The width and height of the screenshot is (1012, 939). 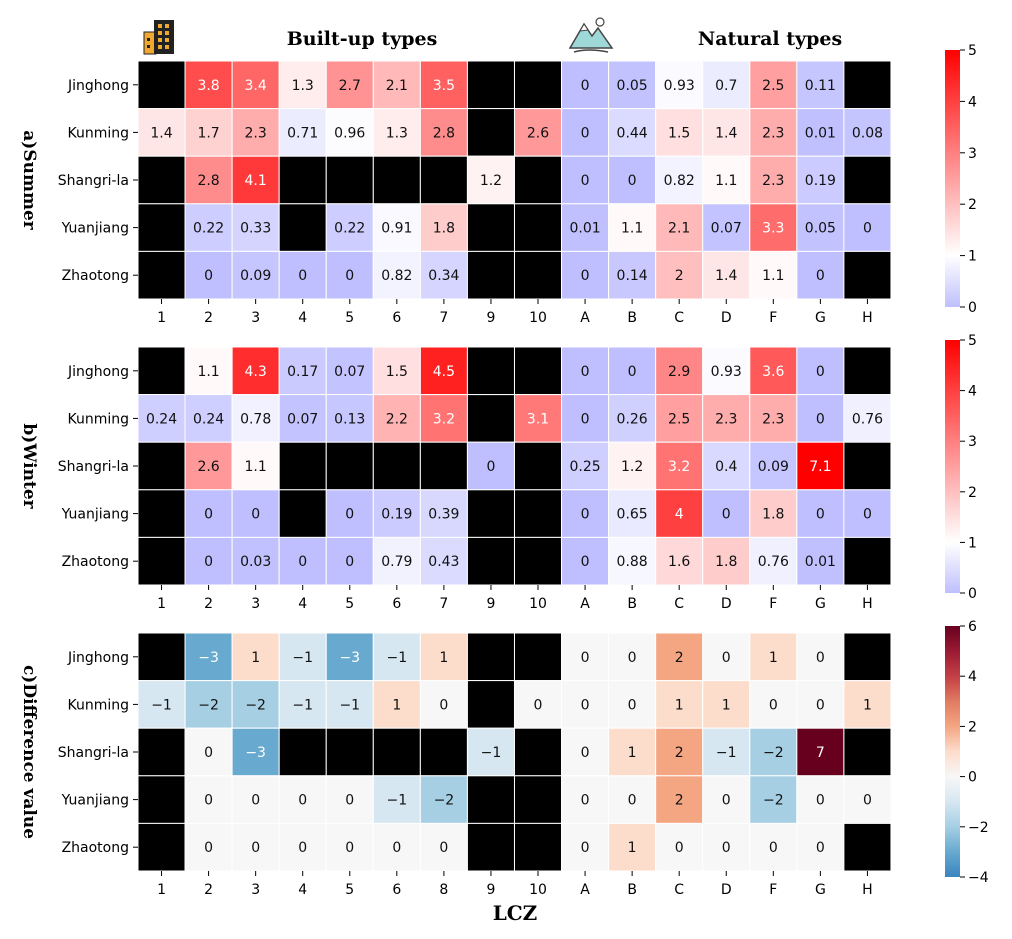 I want to click on colorbar-tick-label: 0, so click(x=972, y=308).